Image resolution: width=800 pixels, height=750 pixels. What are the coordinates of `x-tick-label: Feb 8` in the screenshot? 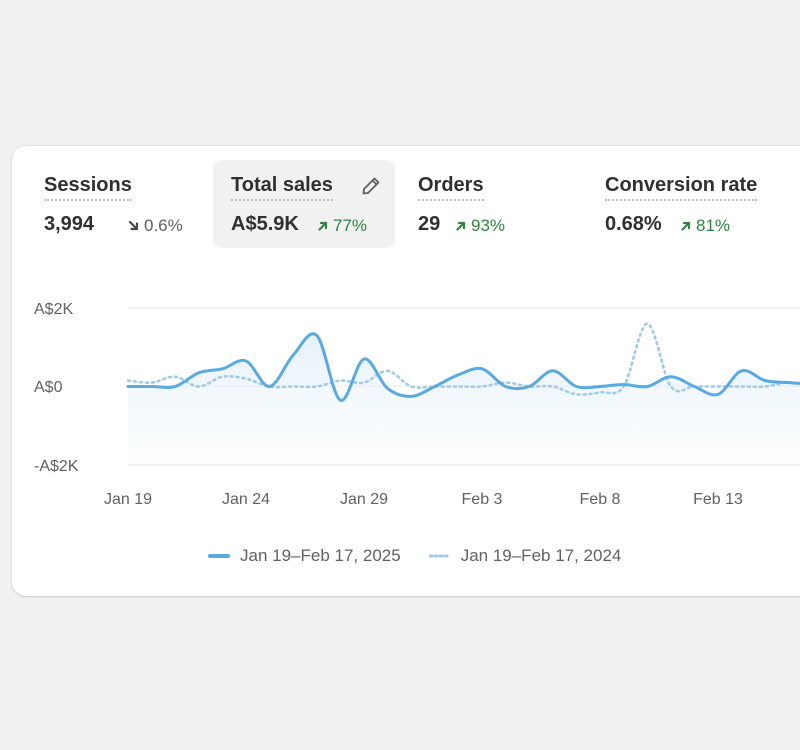 It's located at (600, 499).